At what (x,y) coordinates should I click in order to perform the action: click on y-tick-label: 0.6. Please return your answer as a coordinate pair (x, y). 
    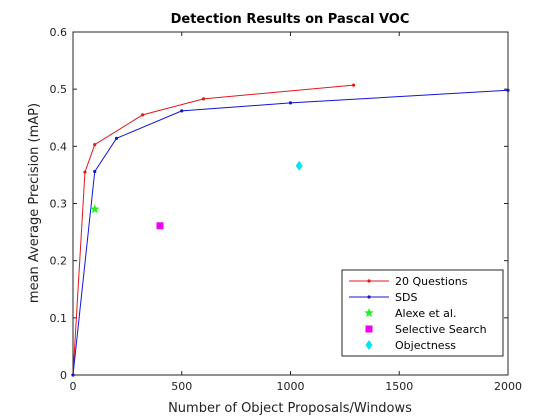
    Looking at the image, I should click on (59, 32).